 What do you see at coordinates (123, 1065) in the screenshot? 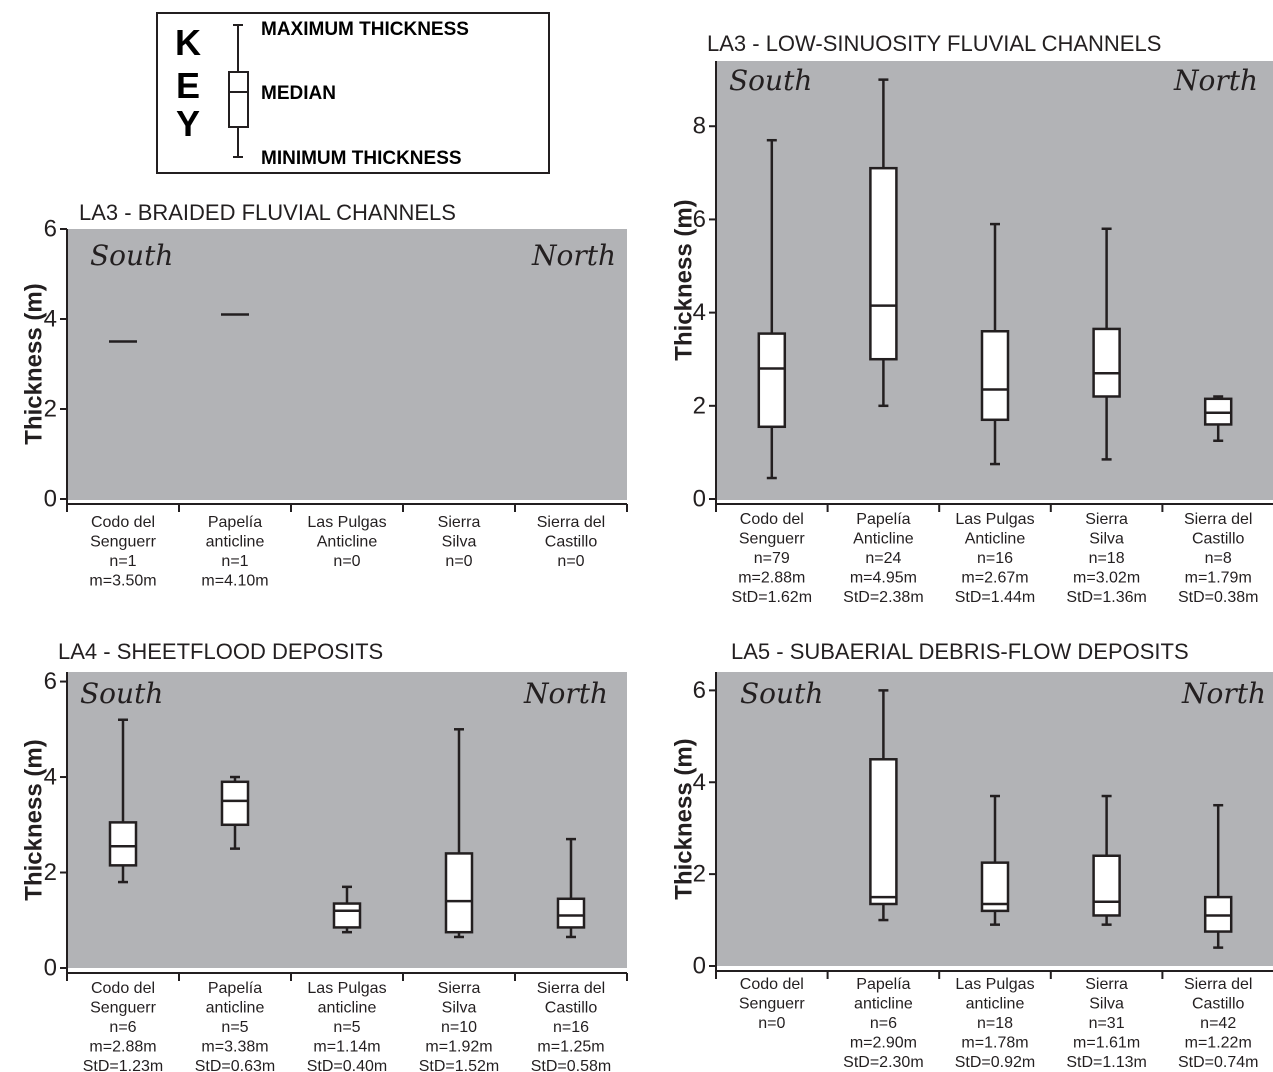
I see `category-label-line: StD=1.23m` at bounding box center [123, 1065].